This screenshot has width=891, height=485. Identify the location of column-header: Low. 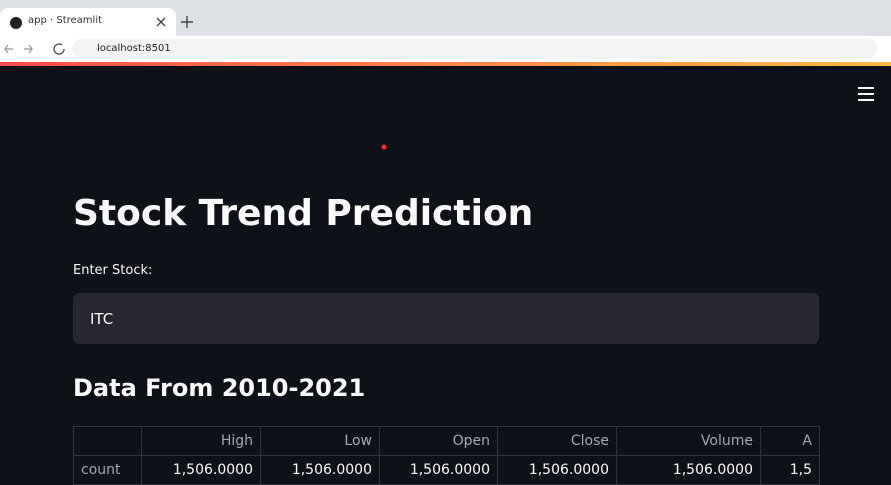
(320, 441).